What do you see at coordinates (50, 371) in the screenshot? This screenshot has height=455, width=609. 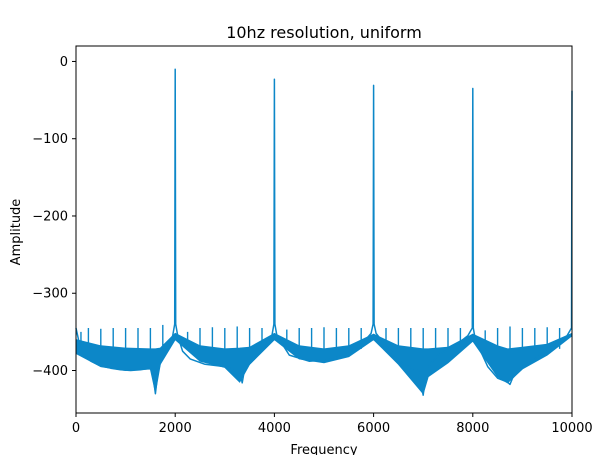 I see `y-tick-label: −400` at bounding box center [50, 371].